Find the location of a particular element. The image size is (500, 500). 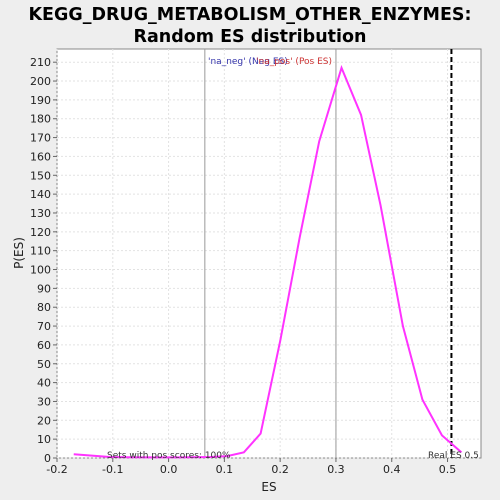

y-tick-label: 110 is located at coordinates (40, 251).